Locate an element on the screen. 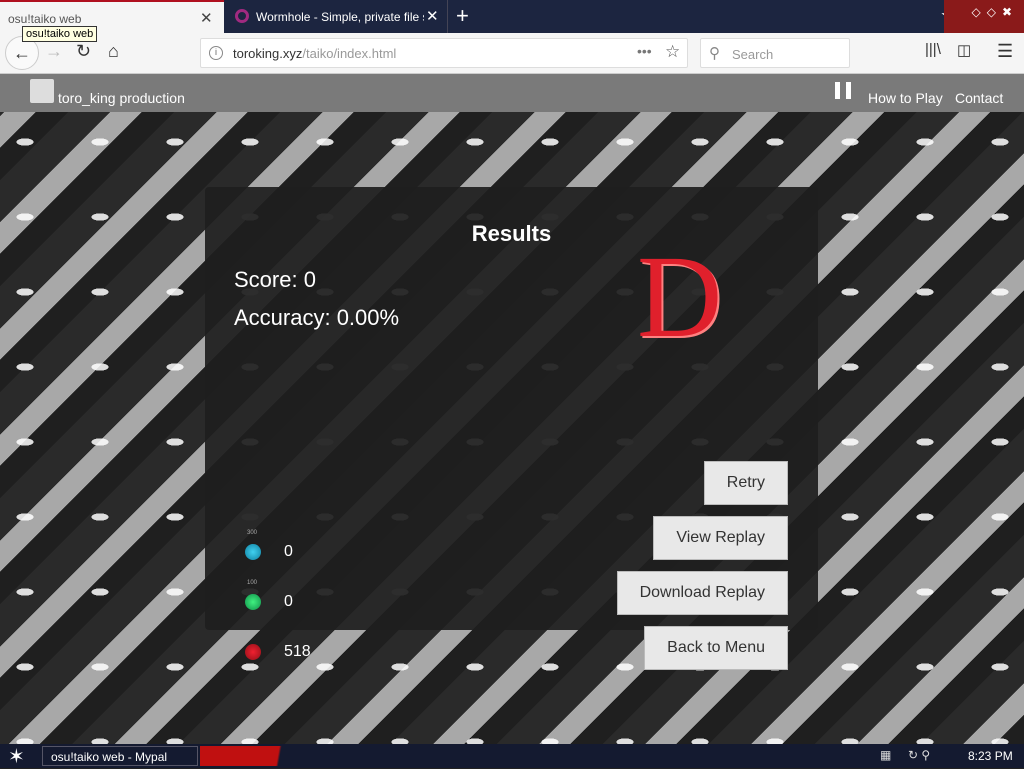  tray-icons: ▦ ↻ ⚲ is located at coordinates (905, 755).